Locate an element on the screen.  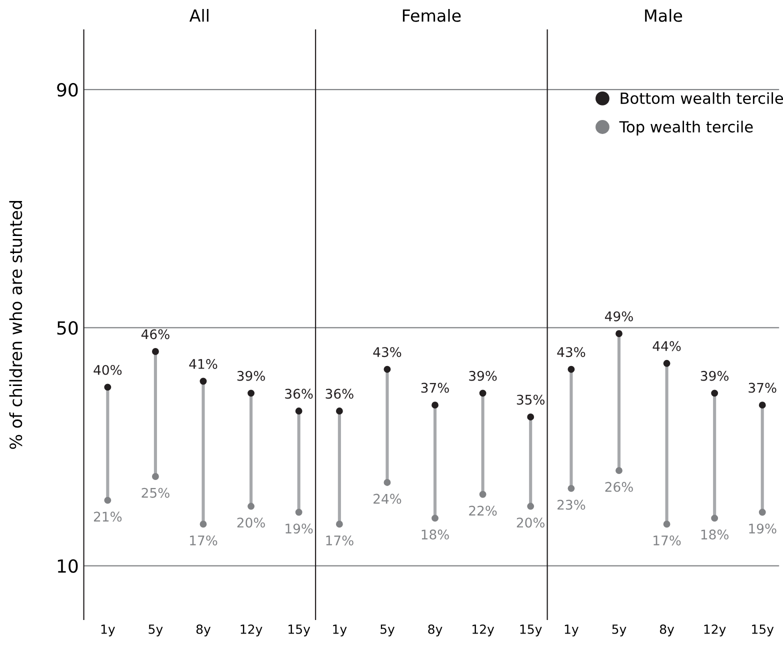
data-label: 41% is located at coordinates (203, 363).